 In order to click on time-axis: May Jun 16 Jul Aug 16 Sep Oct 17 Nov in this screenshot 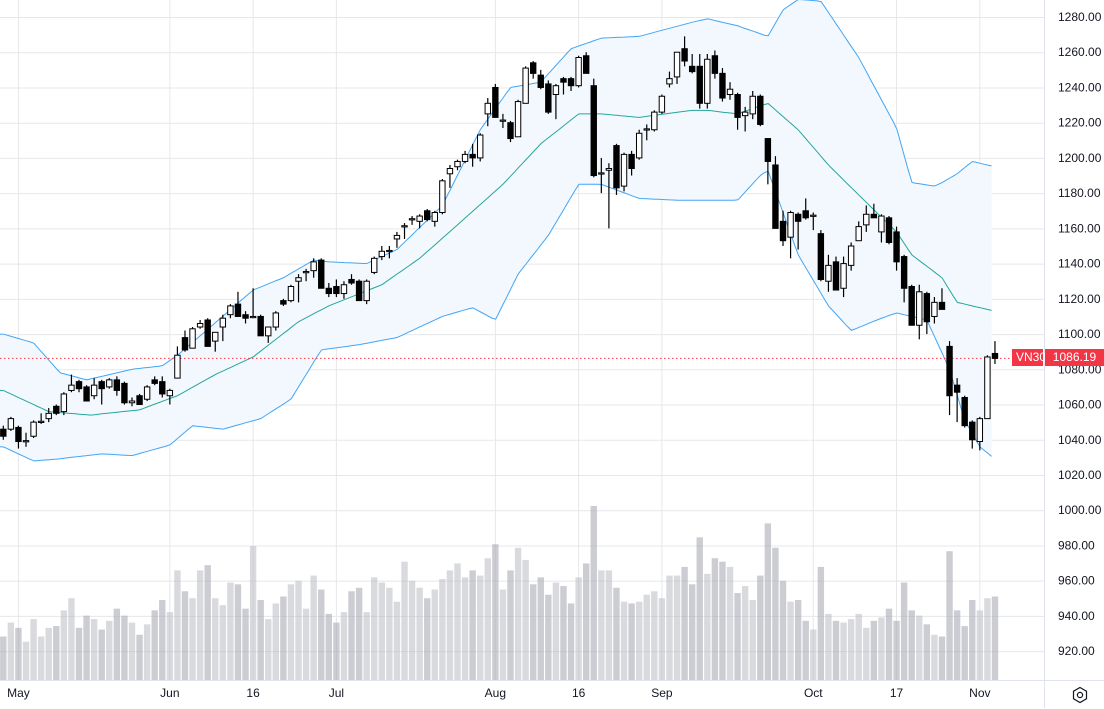, I will do `click(498, 693)`.